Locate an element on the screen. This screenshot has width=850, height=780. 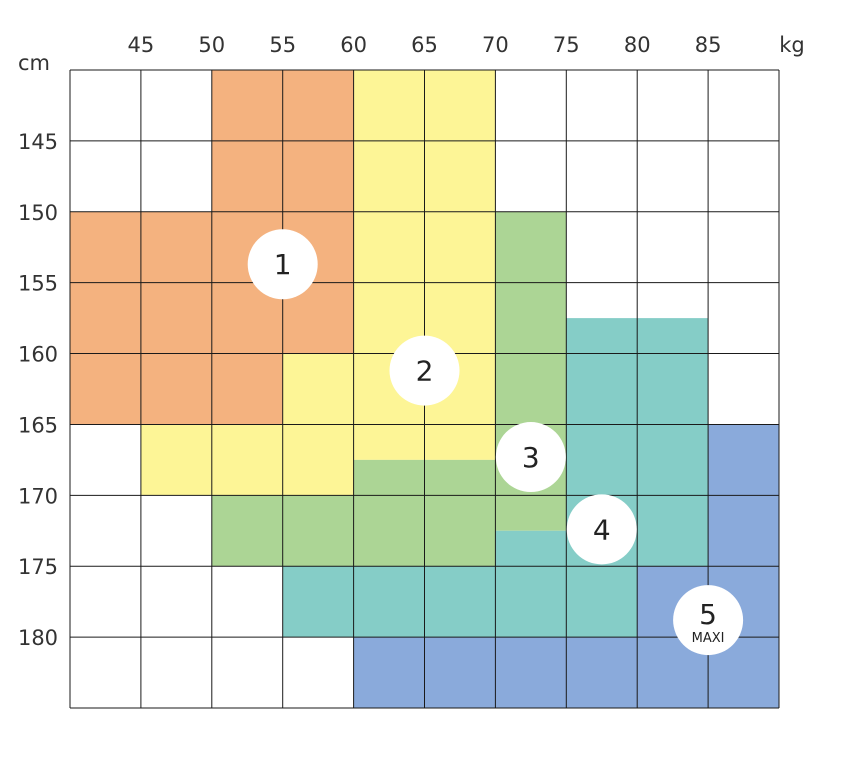
size-badge-4: 4 is located at coordinates (601, 529).